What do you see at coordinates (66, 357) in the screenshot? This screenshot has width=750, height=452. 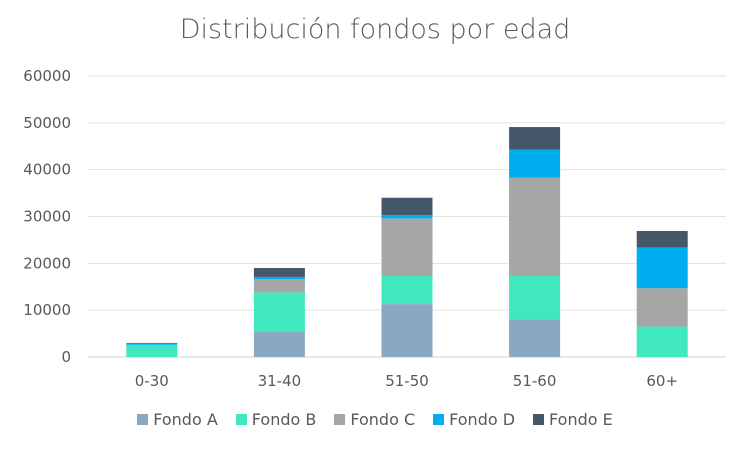 I see `y-tick-label: 0` at bounding box center [66, 357].